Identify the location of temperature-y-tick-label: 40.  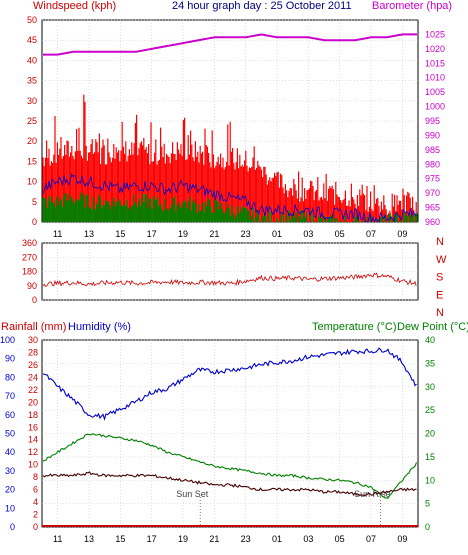
(430, 340).